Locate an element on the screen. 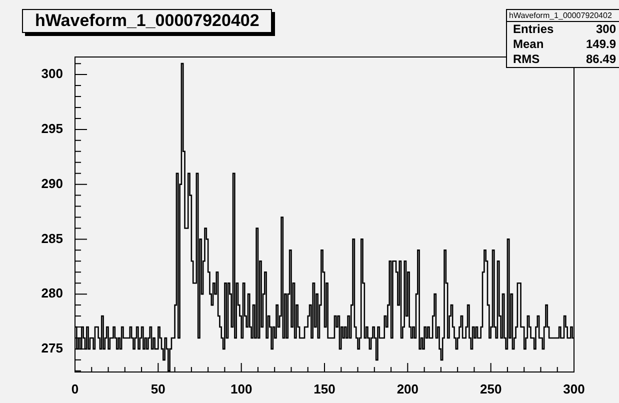 This screenshot has width=619, height=403. x-tick-label: 150 is located at coordinates (325, 388).